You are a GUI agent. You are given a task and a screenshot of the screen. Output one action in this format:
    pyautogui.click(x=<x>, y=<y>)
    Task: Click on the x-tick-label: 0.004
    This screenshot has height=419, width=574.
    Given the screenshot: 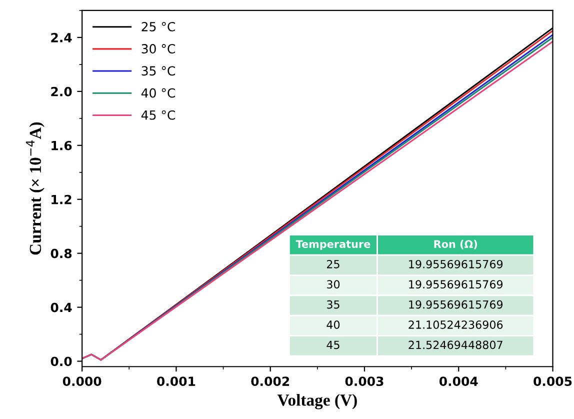 What is the action you would take?
    pyautogui.click(x=458, y=381)
    